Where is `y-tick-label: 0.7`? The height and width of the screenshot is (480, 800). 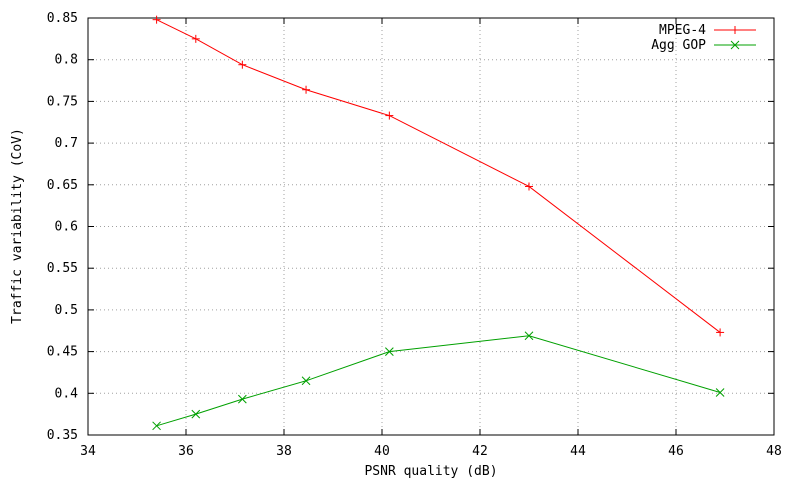 y-tick-label: 0.7 is located at coordinates (66, 143).